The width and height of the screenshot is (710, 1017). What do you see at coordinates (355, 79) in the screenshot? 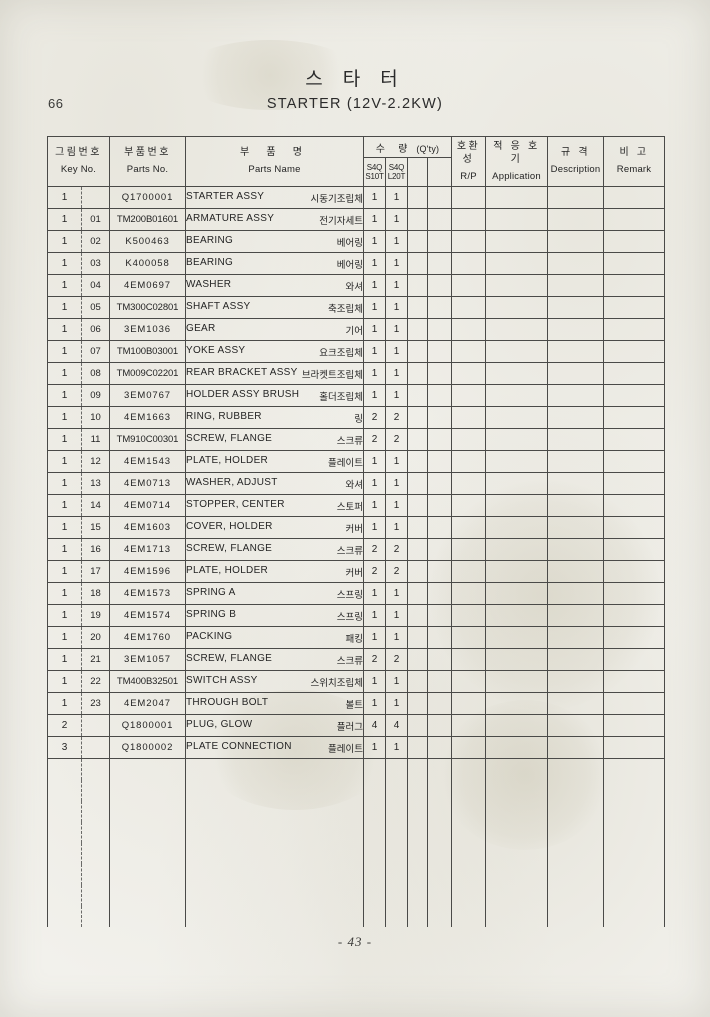
I see `title-korean: 스 타 터` at bounding box center [355, 79].